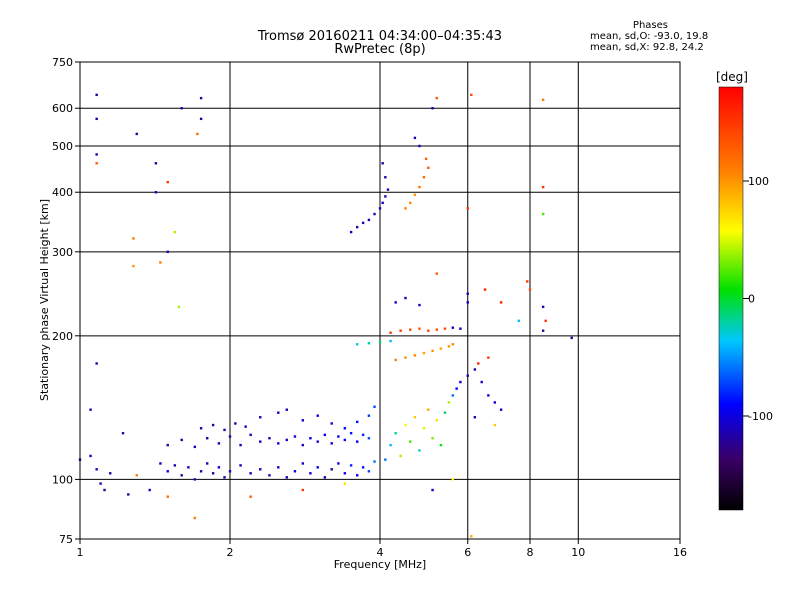 This screenshot has height=600, width=800. What do you see at coordinates (44, 300) in the screenshot?
I see `y-axis-label: Stationary phase Virtual Height [km]` at bounding box center [44, 300].